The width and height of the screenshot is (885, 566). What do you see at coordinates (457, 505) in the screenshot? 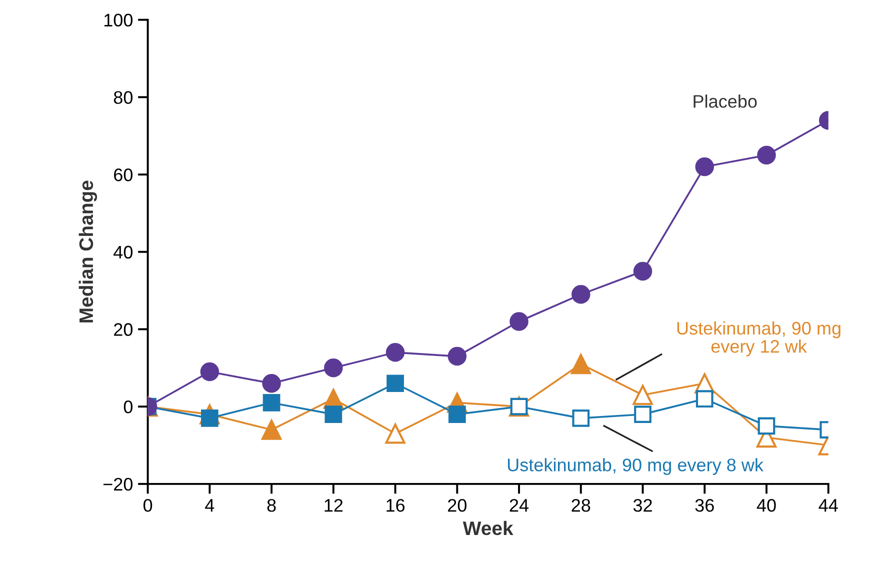
I see `x-tick-label: 20` at bounding box center [457, 505].